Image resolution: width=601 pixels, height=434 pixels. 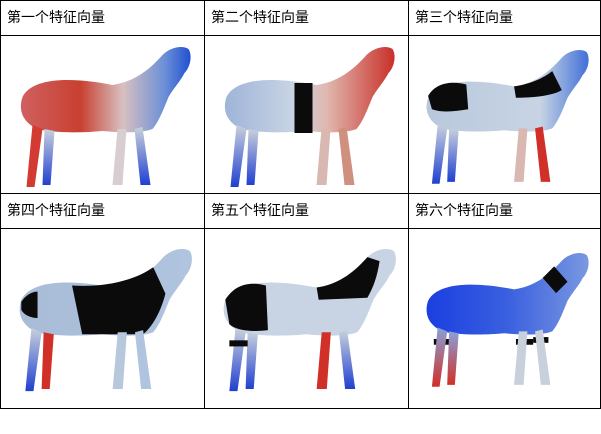 What do you see at coordinates (56, 211) in the screenshot?
I see `panel-title: 第四个特征向量` at bounding box center [56, 211].